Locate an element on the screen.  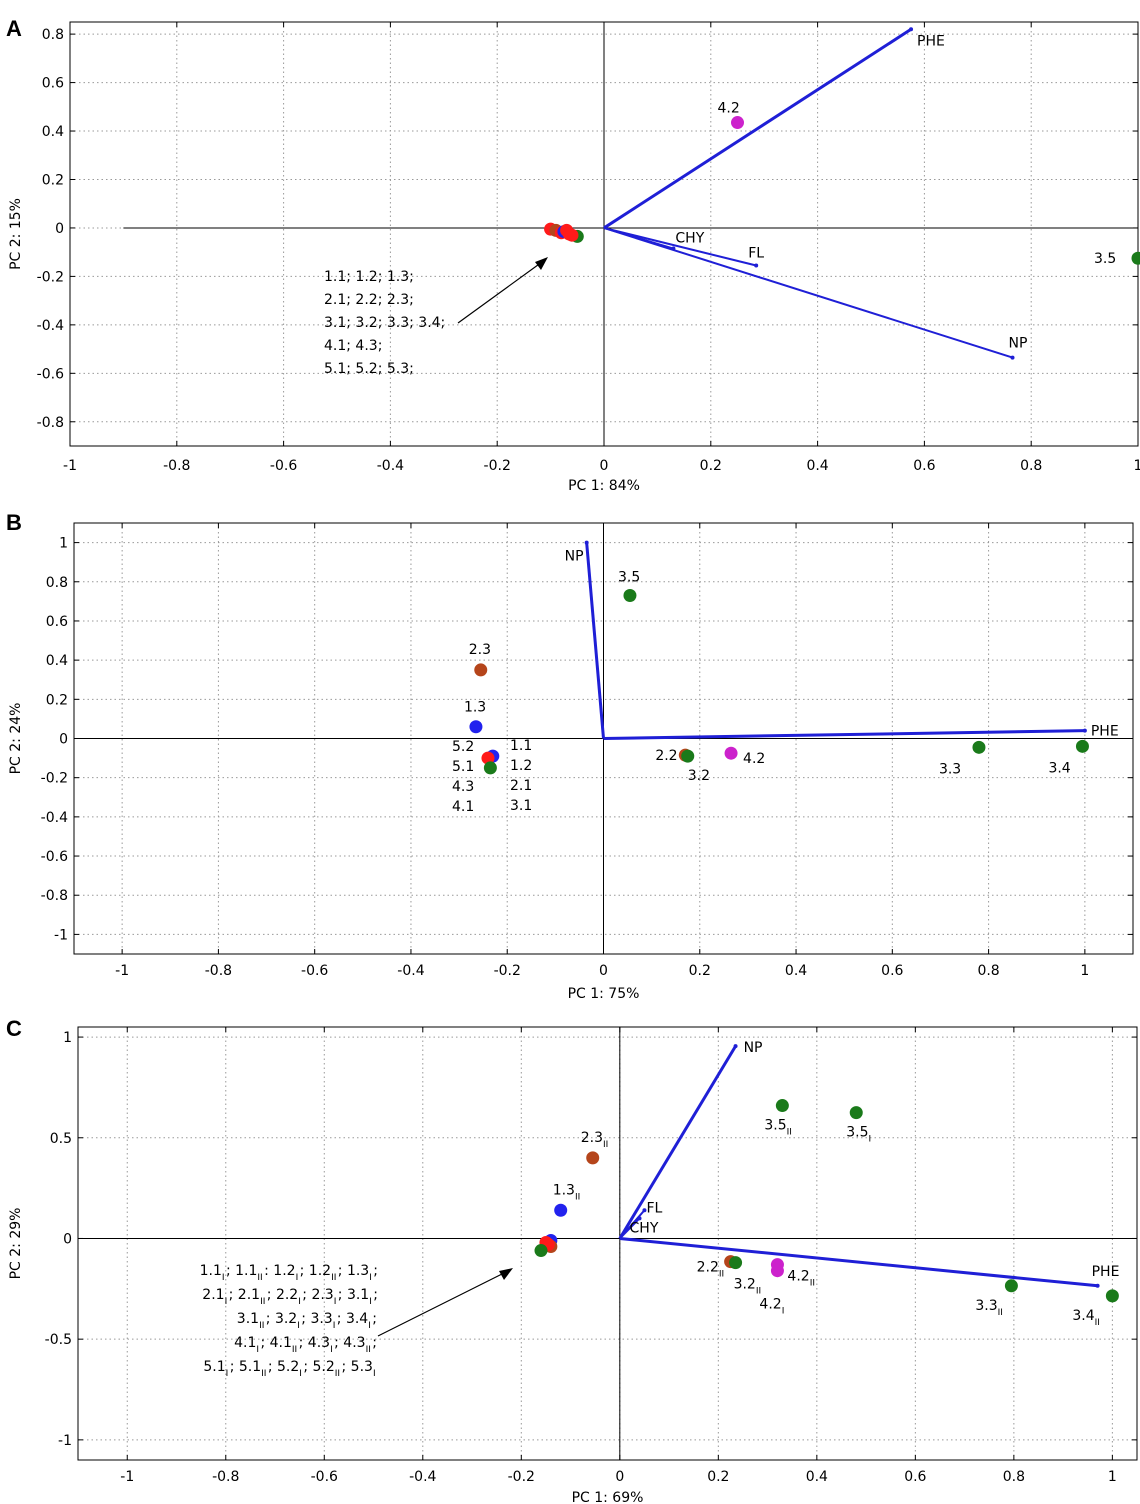
panel-letter: B is located at coordinates (14, 522).